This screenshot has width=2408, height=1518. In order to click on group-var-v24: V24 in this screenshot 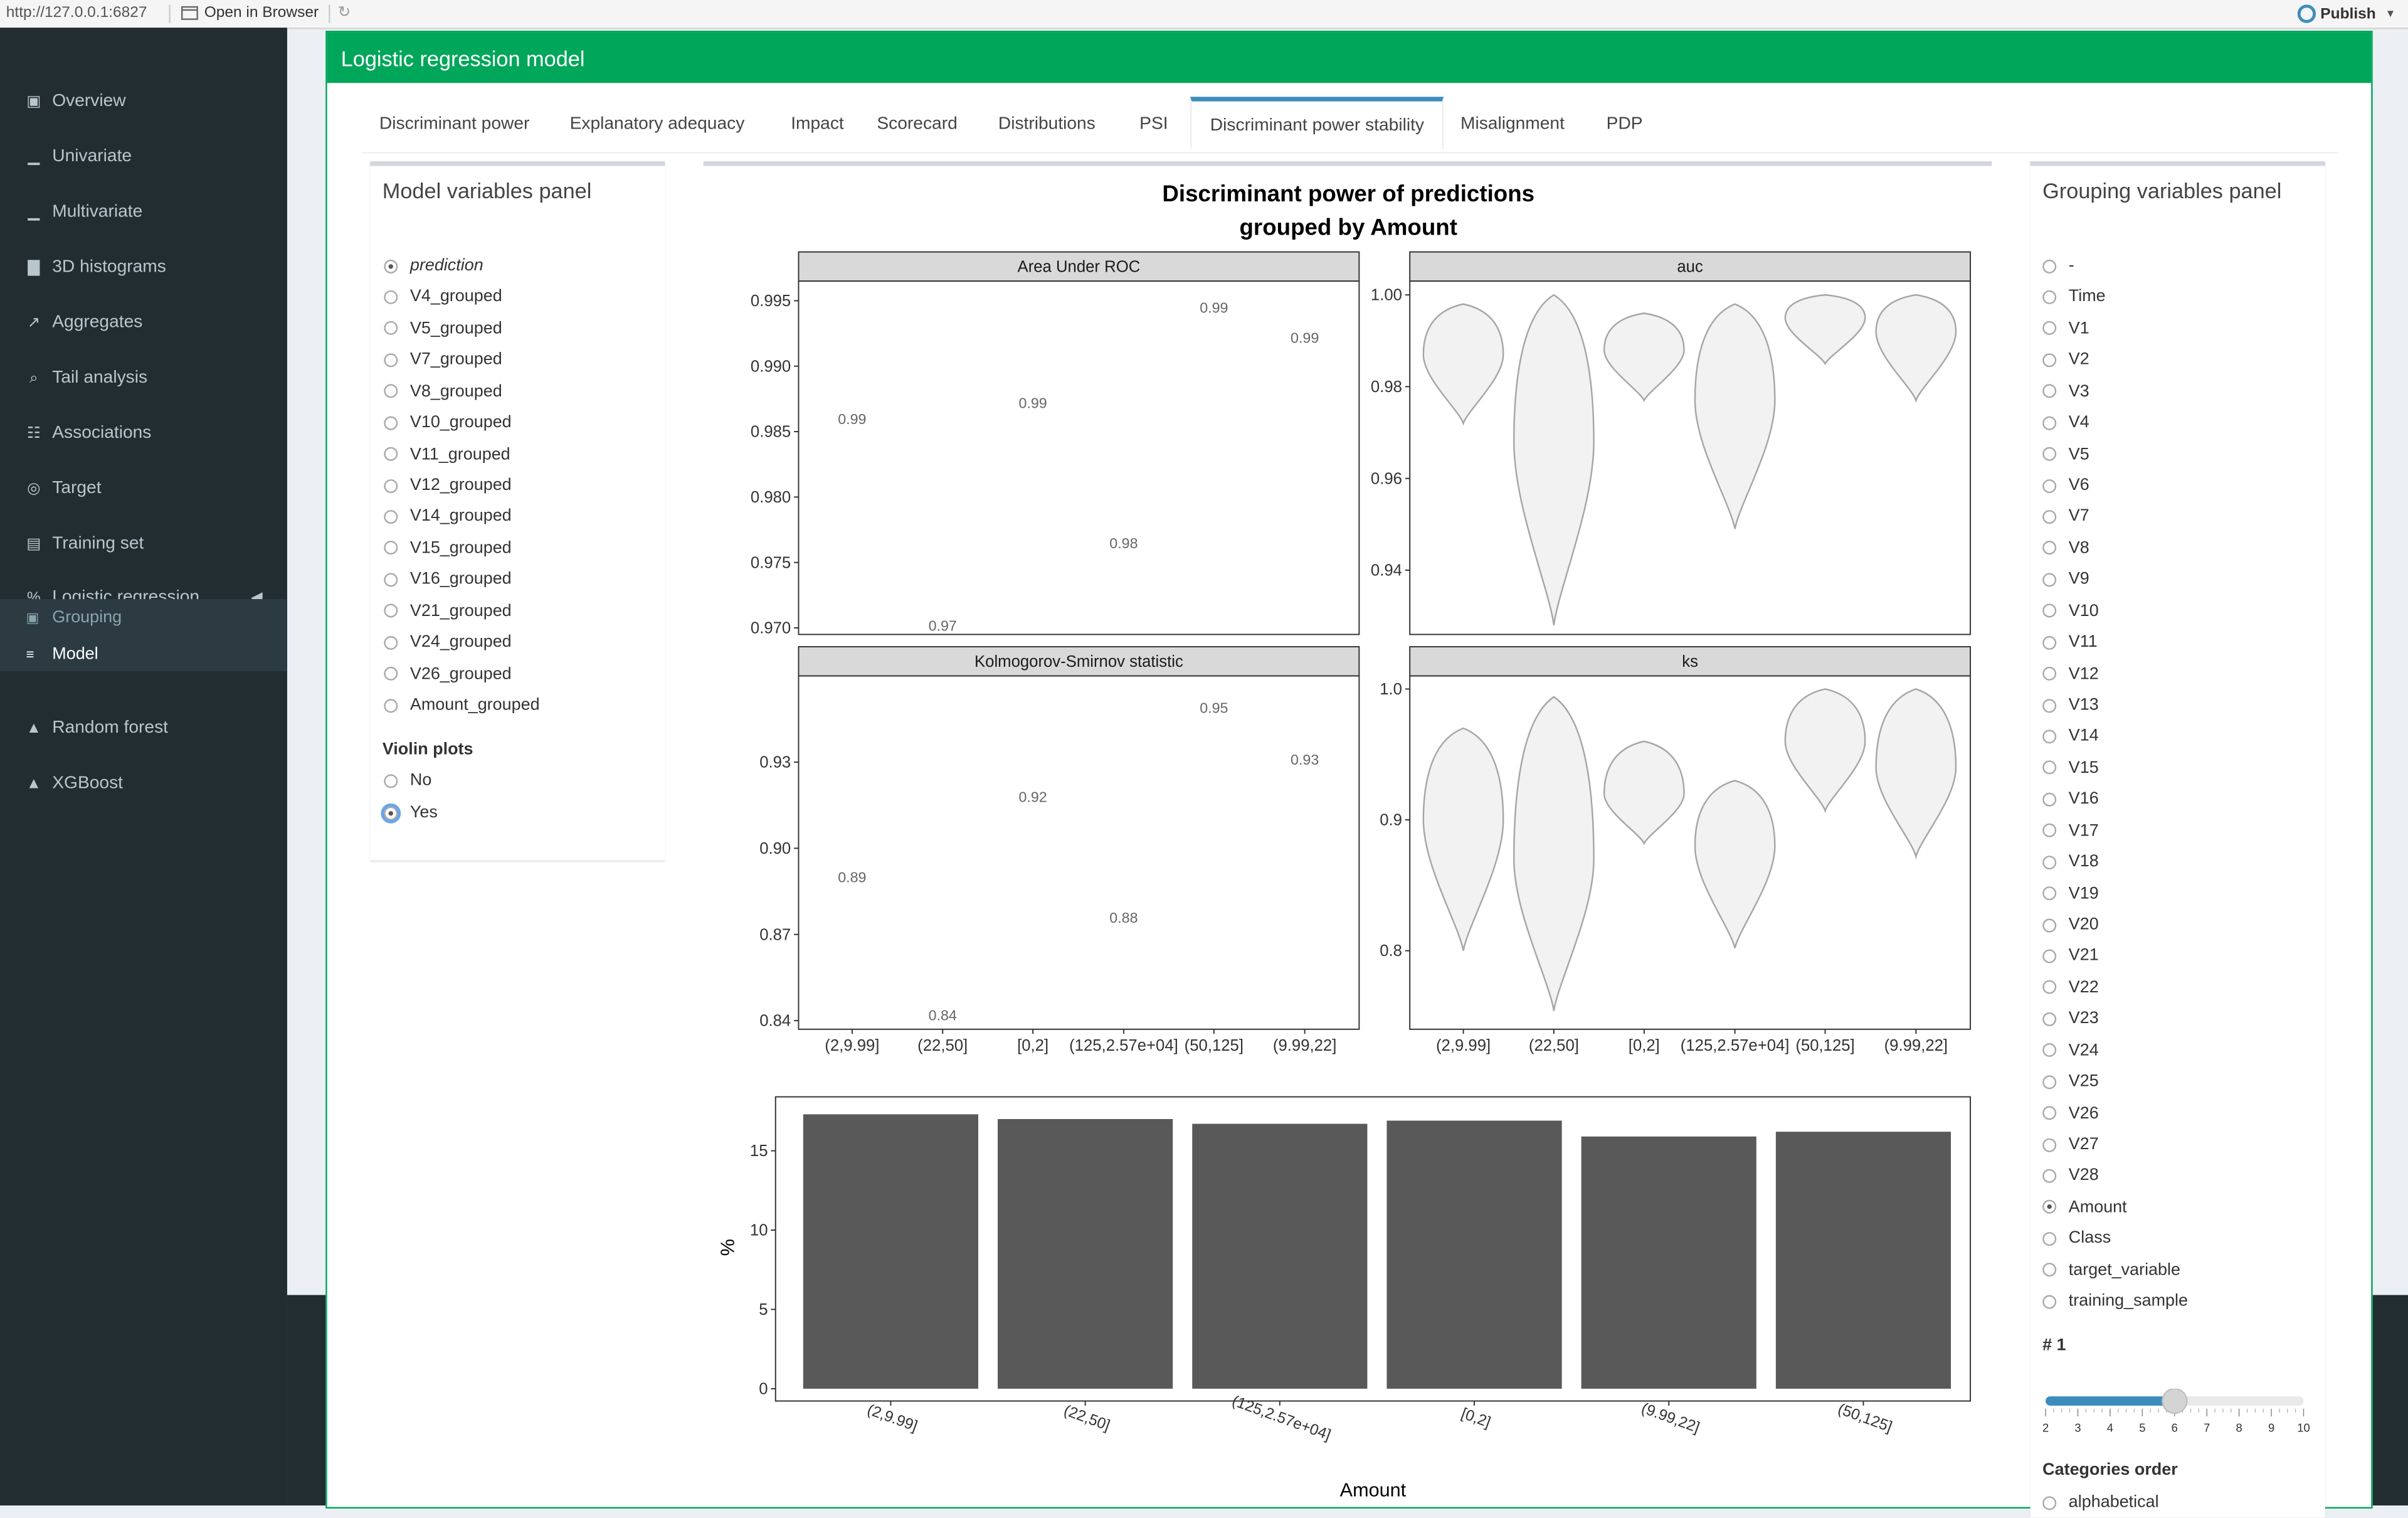, I will do `click(2070, 1050)`.